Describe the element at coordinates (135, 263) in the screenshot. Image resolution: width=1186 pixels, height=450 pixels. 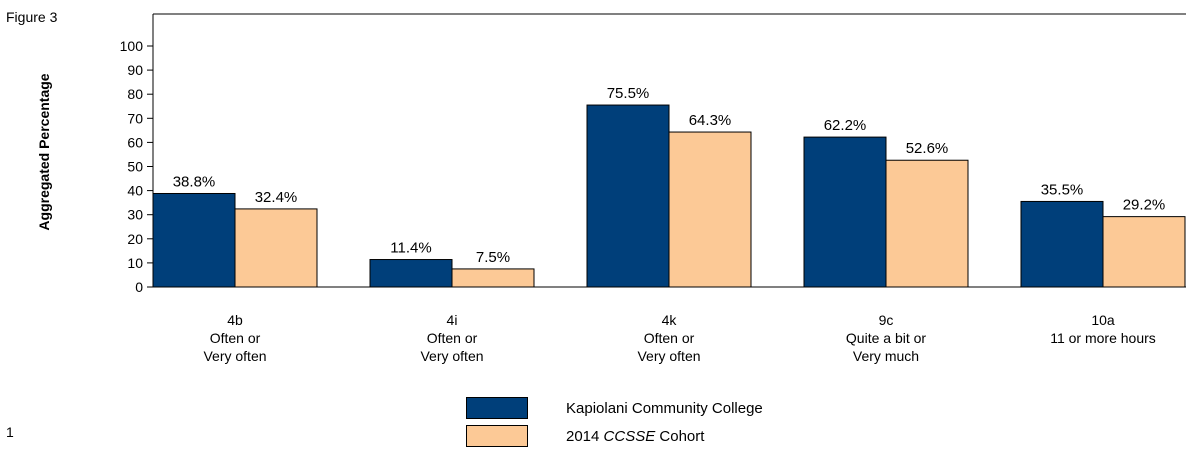
I see `y-tick-label: 10` at that location.